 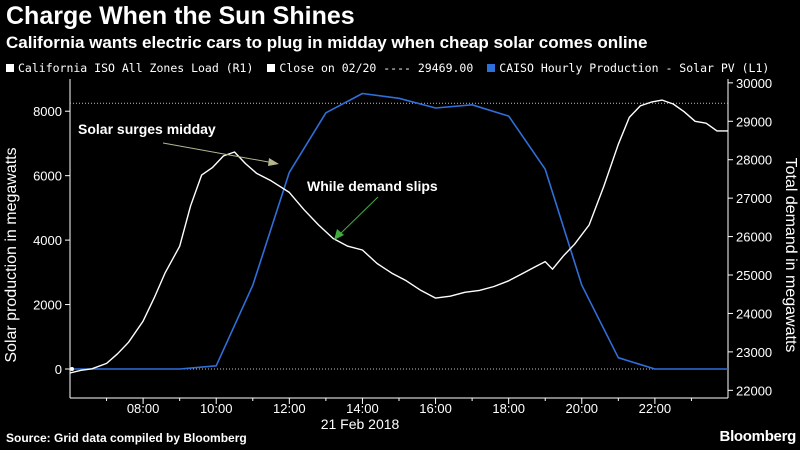 I want to click on right-tick-label: 23000, so click(x=754, y=352).